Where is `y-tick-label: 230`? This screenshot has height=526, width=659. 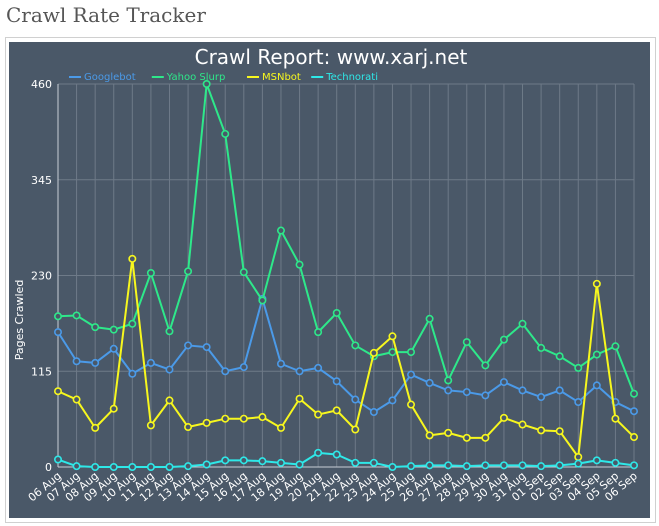 y-tick-label: 230 is located at coordinates (41, 276).